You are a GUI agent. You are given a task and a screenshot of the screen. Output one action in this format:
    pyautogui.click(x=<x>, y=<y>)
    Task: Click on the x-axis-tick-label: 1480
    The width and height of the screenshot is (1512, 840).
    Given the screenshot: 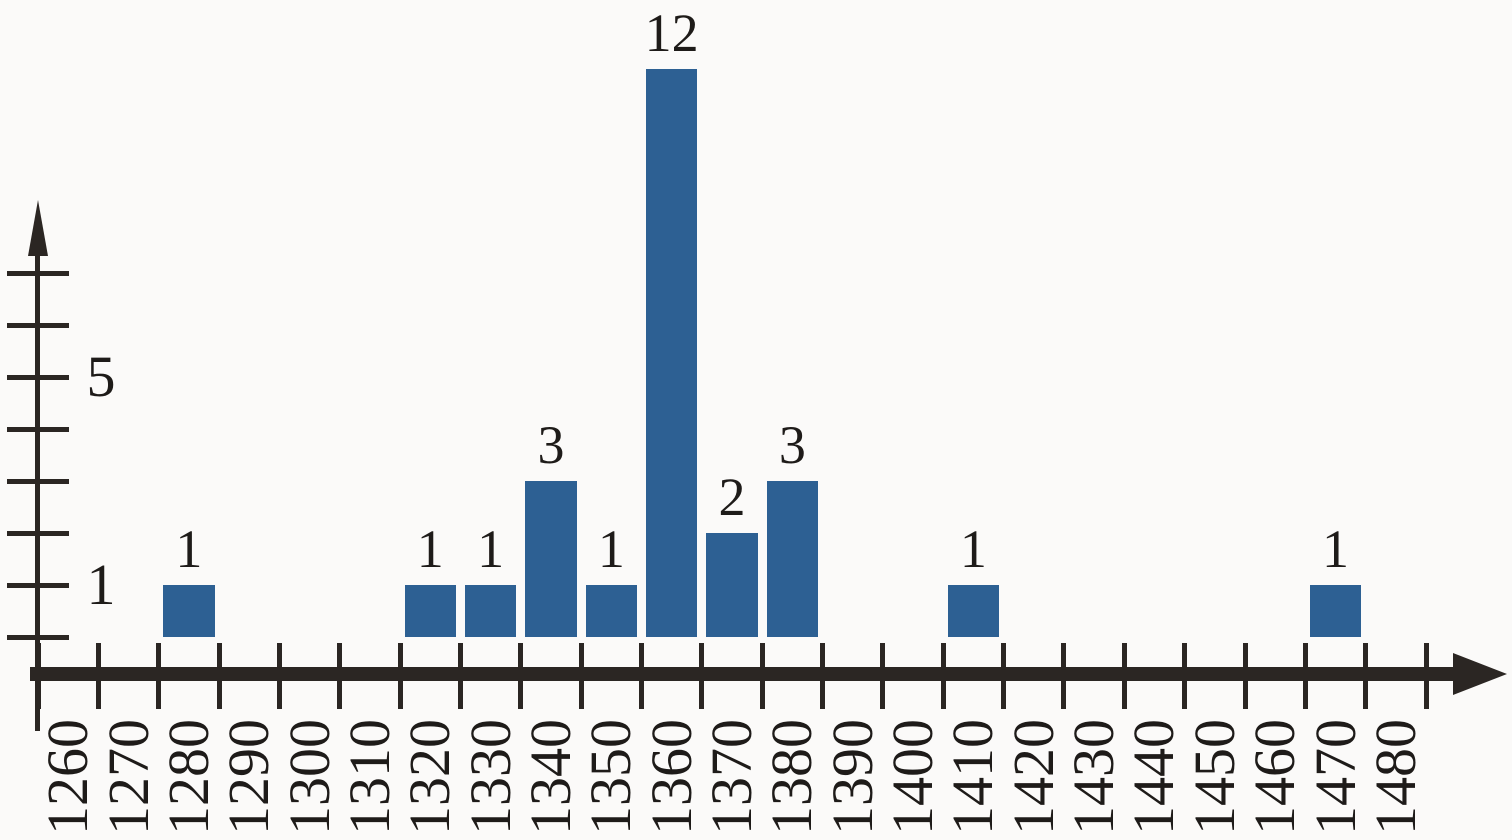 What is the action you would take?
    pyautogui.click(x=1395, y=777)
    